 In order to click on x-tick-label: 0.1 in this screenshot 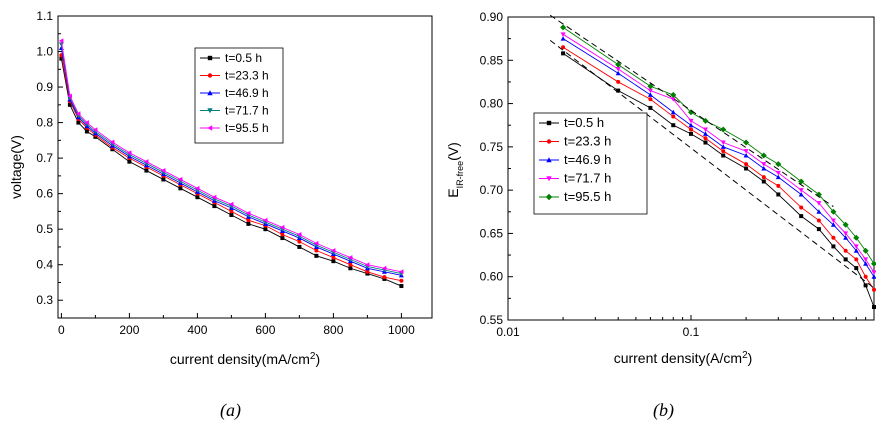, I will do `click(691, 332)`.